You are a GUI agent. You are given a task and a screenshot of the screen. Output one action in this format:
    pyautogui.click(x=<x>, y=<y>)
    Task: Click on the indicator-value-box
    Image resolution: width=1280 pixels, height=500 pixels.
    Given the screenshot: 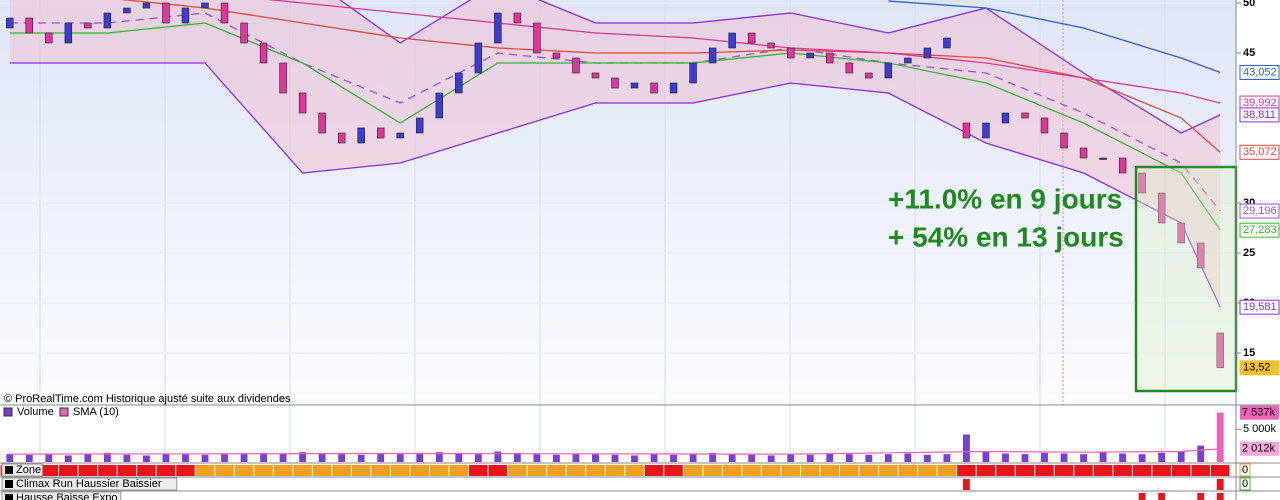 What is the action you would take?
    pyautogui.click(x=1245, y=484)
    